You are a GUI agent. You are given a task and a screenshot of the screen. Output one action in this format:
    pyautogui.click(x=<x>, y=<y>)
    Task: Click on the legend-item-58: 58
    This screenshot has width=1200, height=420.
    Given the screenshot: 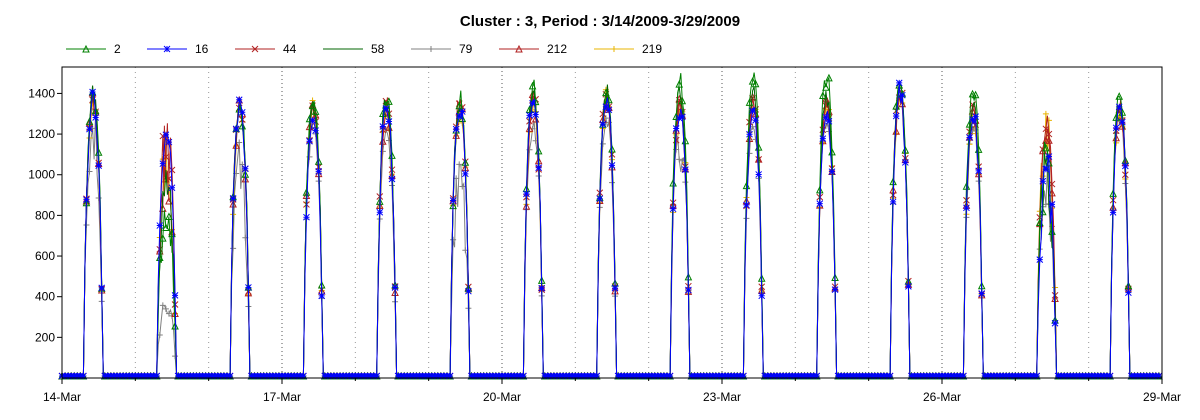 What is the action you would take?
    pyautogui.click(x=354, y=49)
    